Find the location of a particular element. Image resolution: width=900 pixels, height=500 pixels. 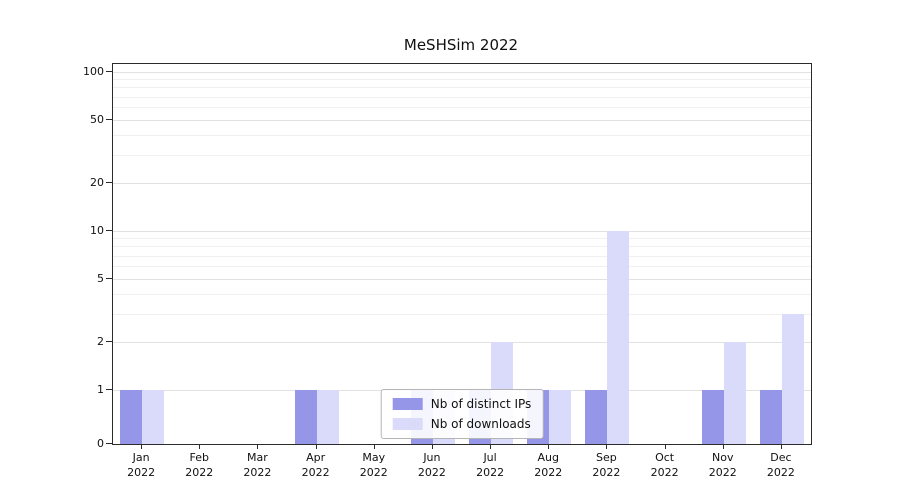

bar-distinct-ips-jan is located at coordinates (131, 417).